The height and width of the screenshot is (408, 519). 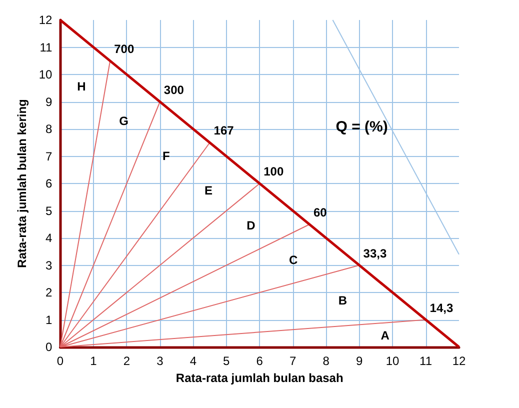 I want to click on y-tick-label: 10, so click(x=45, y=75).